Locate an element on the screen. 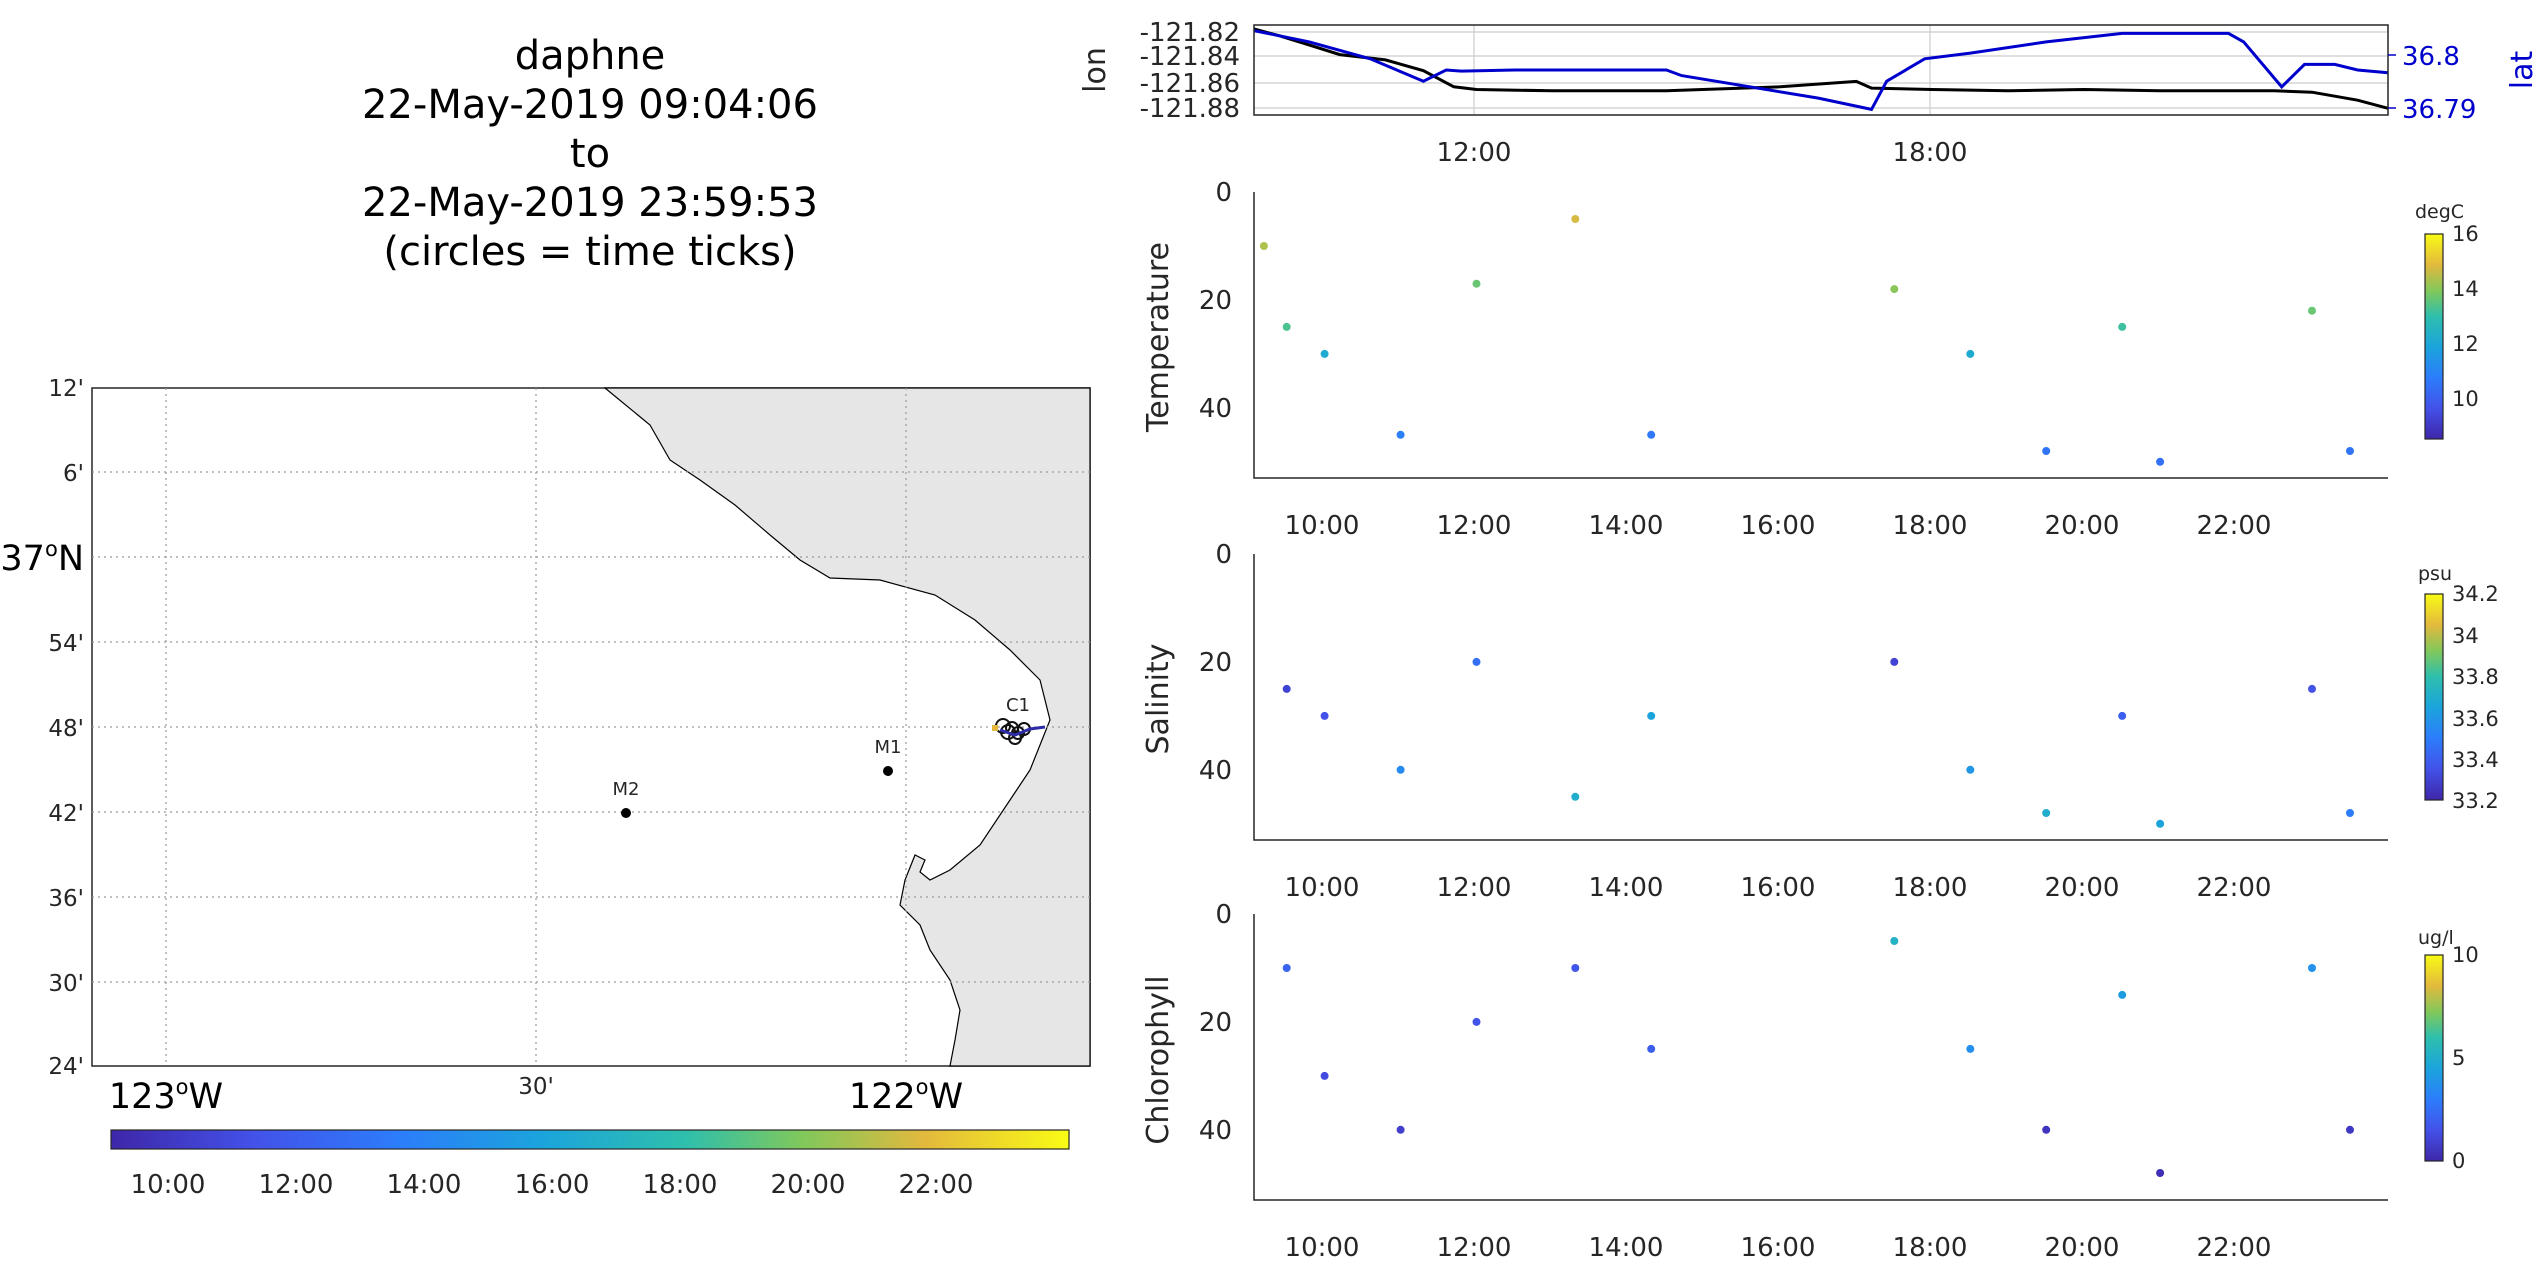  chlorophyll-scatter-group is located at coordinates (1818, 1057).